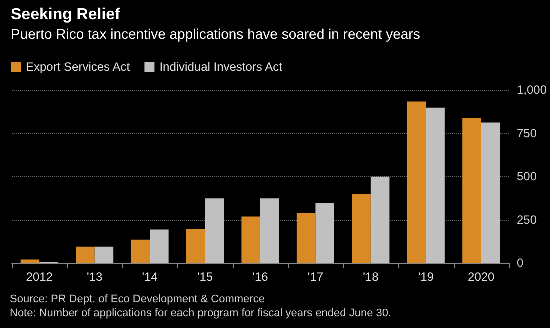 Image resolution: width=550 pixels, height=328 pixels. I want to click on x-tick-label: 2012, so click(40, 277).